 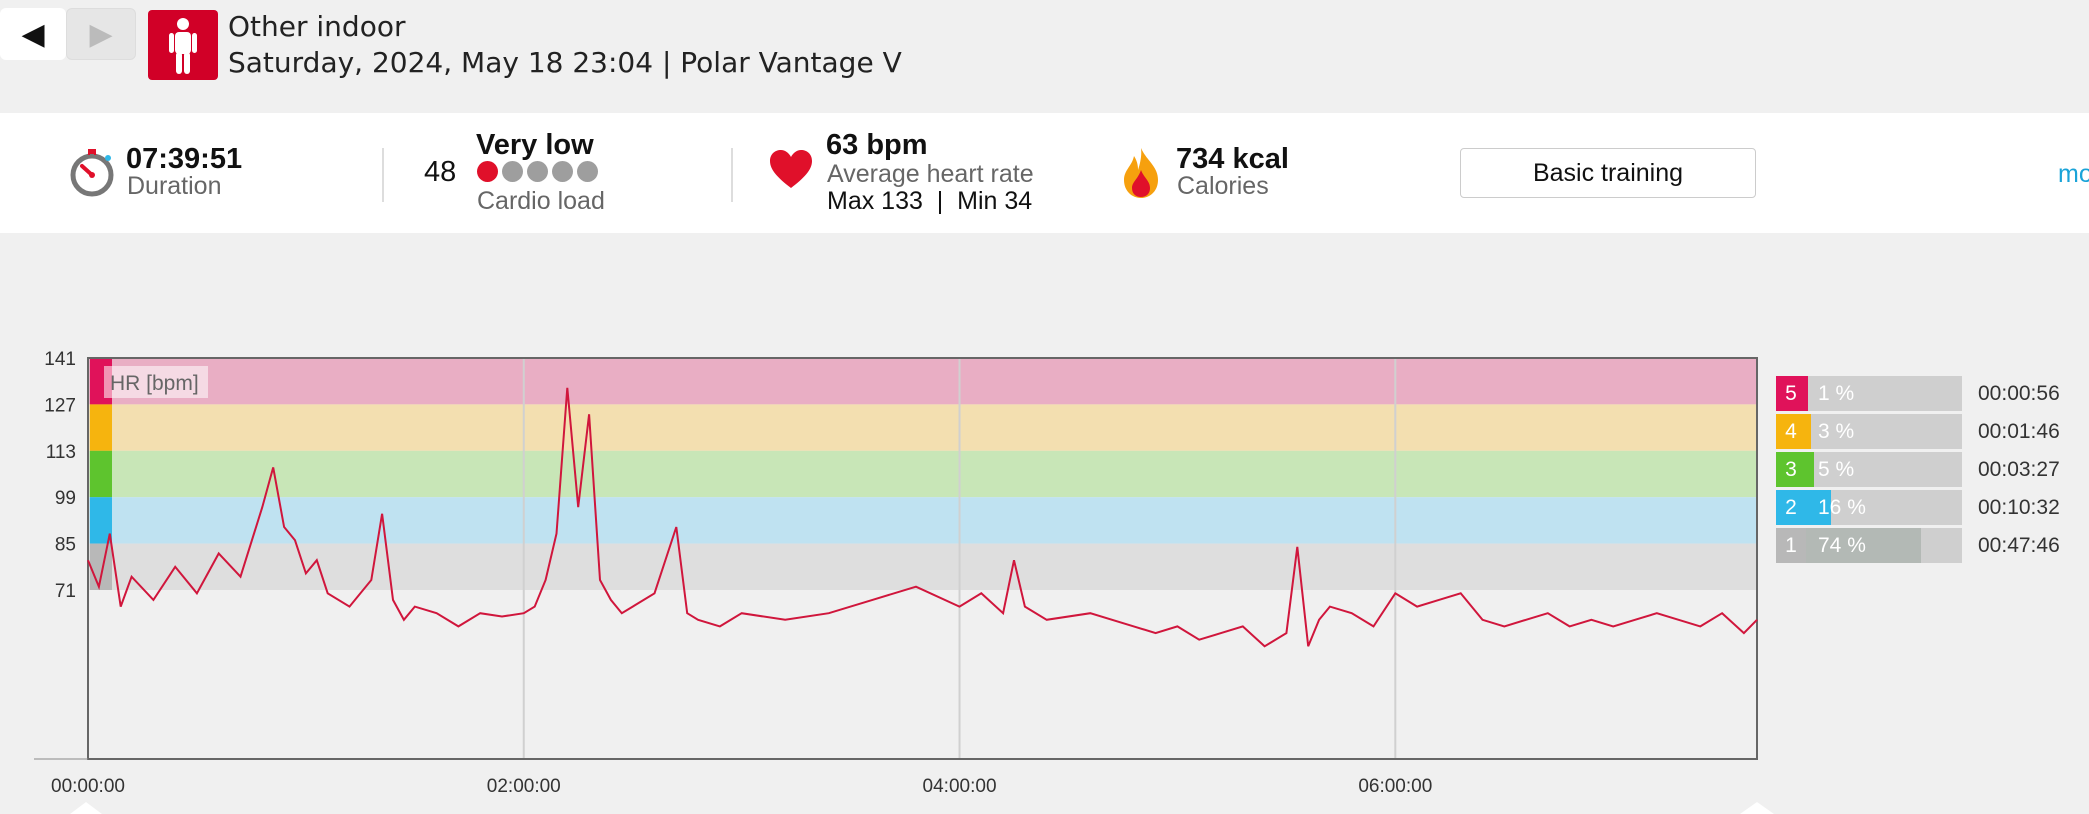 I want to click on back-arrow-icon: ◀, so click(x=33, y=34).